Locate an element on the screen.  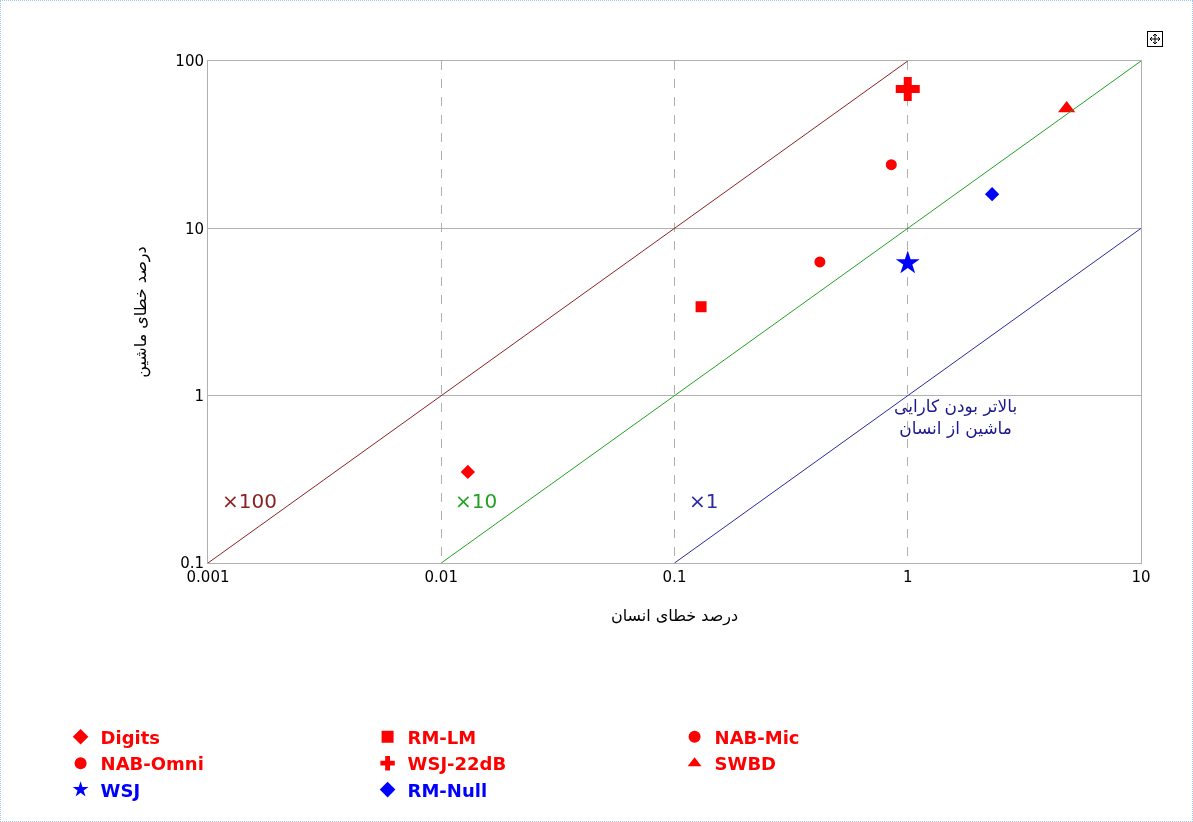
x-tick-label: 0.1 is located at coordinates (674, 577).